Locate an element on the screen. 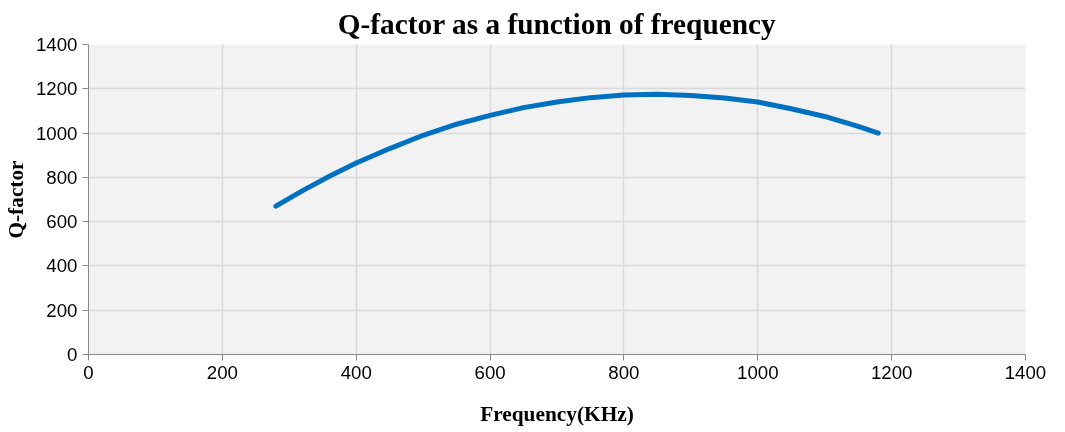 The height and width of the screenshot is (432, 1065). y-tick-label: 0 is located at coordinates (72, 354).